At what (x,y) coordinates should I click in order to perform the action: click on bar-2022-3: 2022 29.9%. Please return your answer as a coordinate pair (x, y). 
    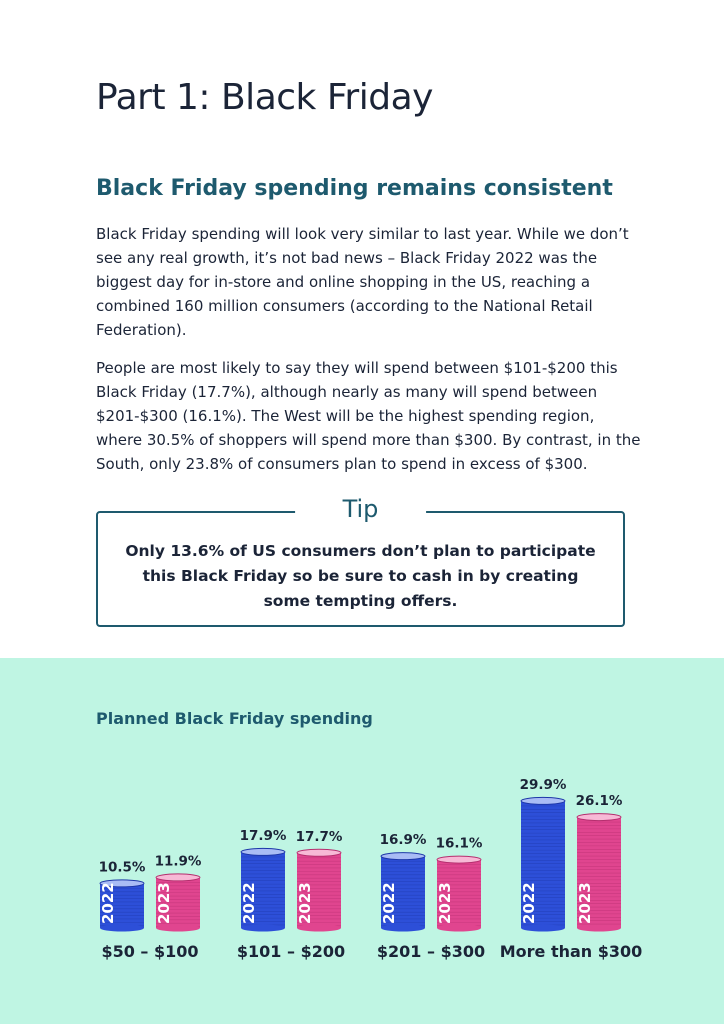
    Looking at the image, I should click on (543, 854).